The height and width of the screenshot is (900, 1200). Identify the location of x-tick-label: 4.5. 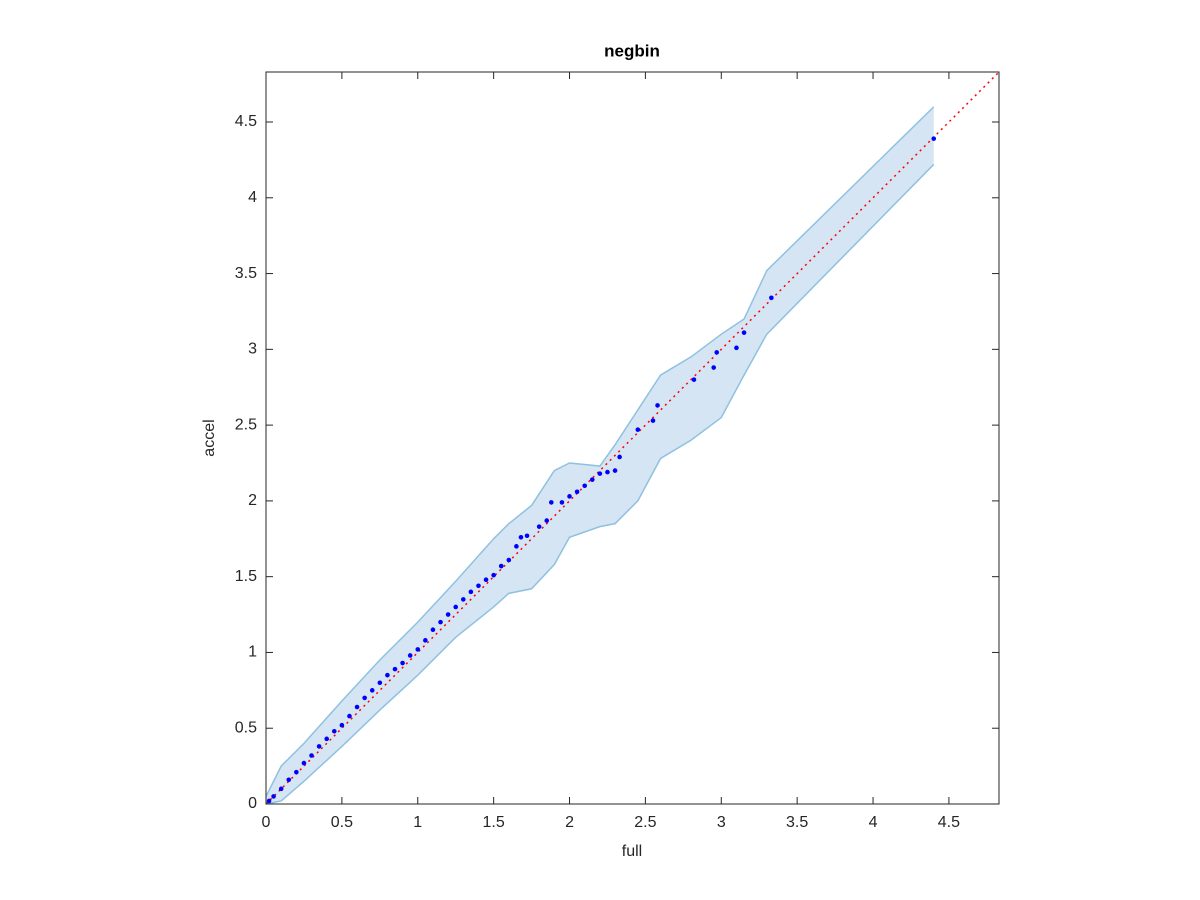
(949, 822).